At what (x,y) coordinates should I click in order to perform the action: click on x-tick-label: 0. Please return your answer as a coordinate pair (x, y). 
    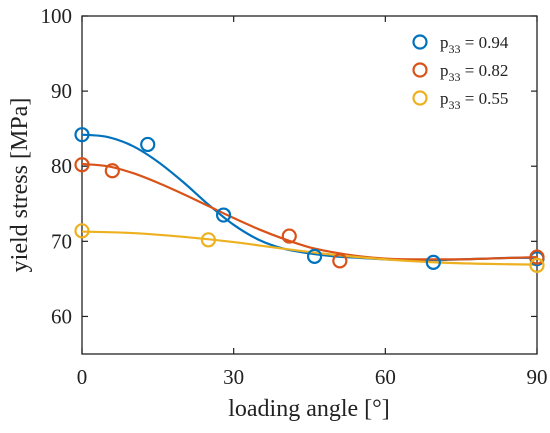
    Looking at the image, I should click on (82, 377).